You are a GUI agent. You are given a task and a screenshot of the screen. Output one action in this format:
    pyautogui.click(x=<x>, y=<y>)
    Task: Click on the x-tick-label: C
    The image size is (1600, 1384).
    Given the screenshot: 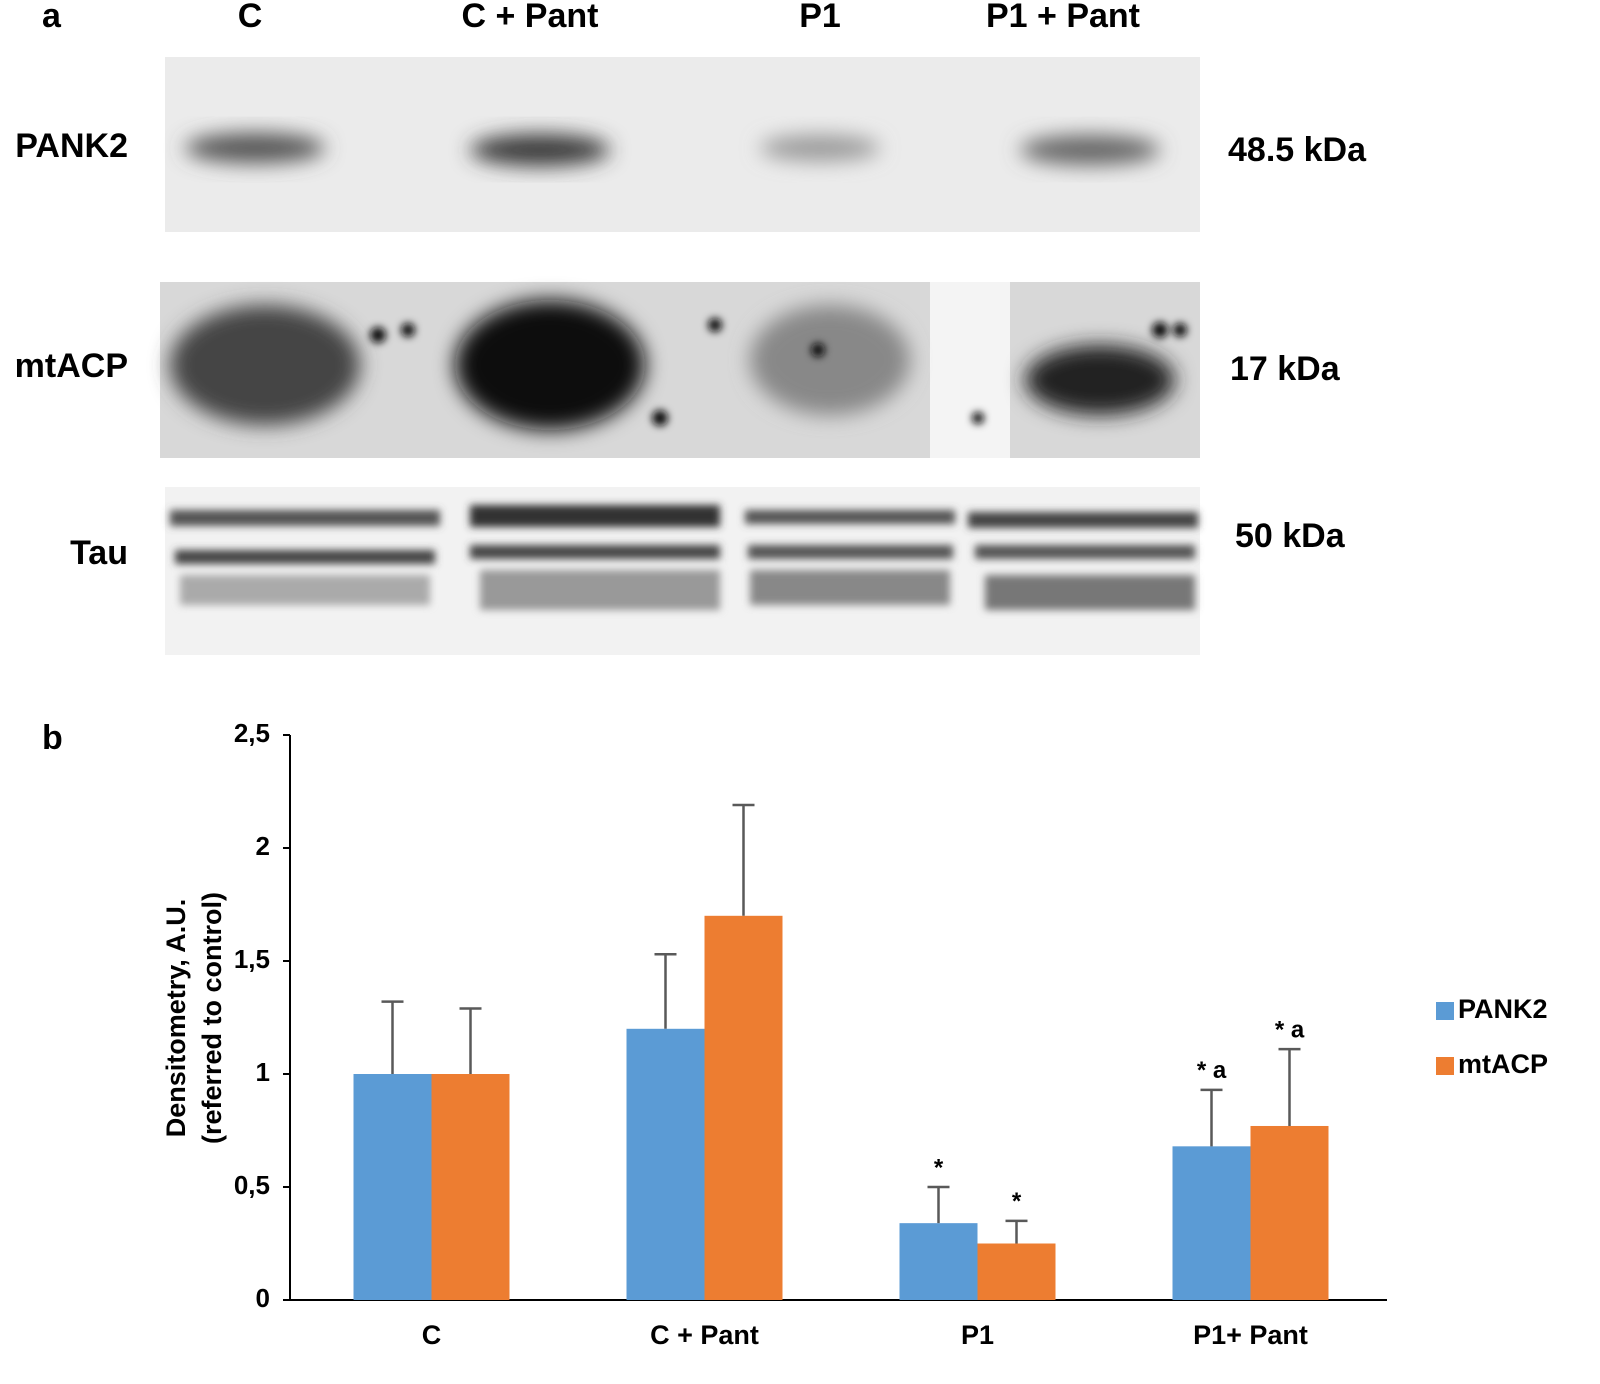 What is the action you would take?
    pyautogui.click(x=432, y=1335)
    